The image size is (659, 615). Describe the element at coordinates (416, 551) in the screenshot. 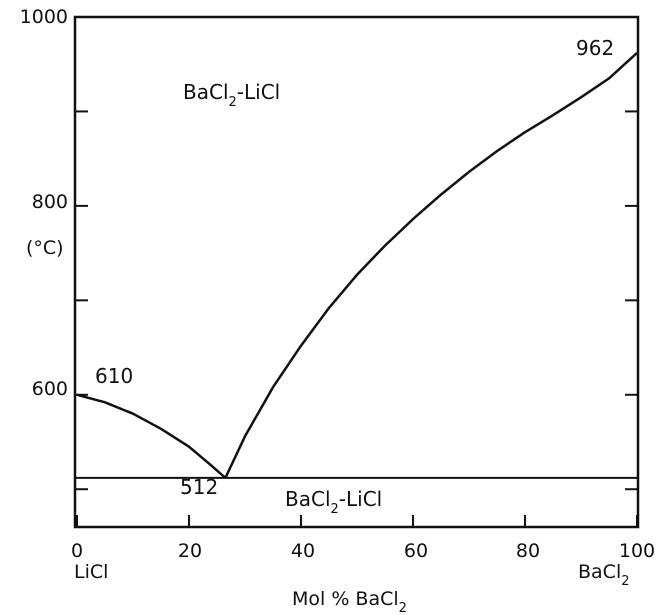

I see `x-tick-label: 60` at that location.